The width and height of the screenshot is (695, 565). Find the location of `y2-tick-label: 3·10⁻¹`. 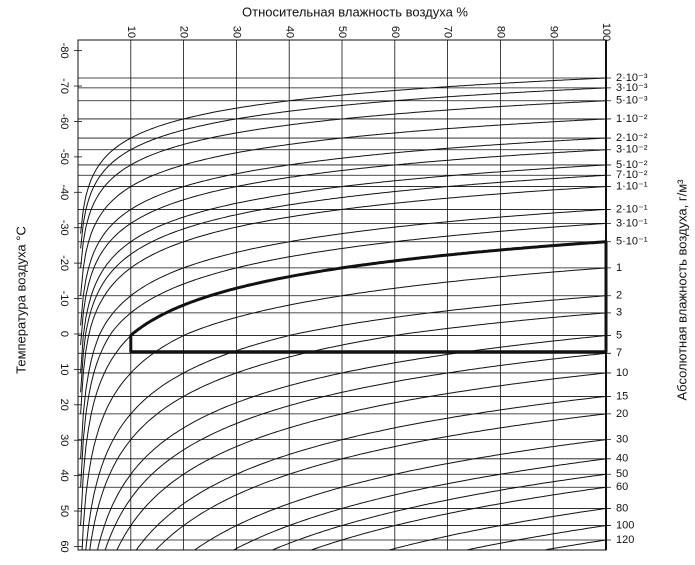

y2-tick-label: 3·10⁻¹ is located at coordinates (632, 223).